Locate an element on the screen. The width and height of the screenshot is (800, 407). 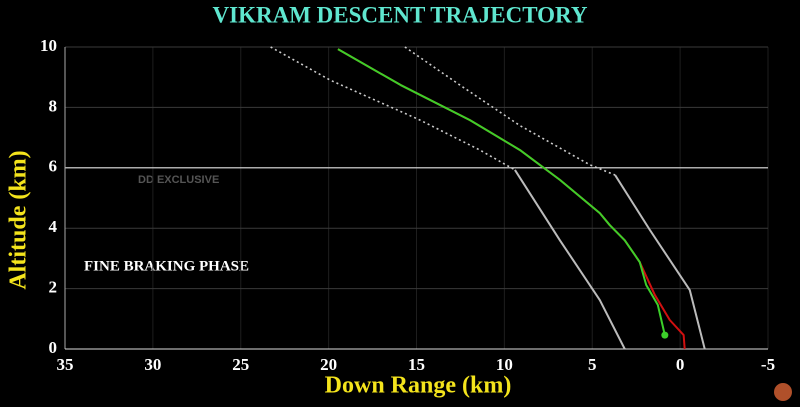
y-tick-label: 2 is located at coordinates (53, 287).